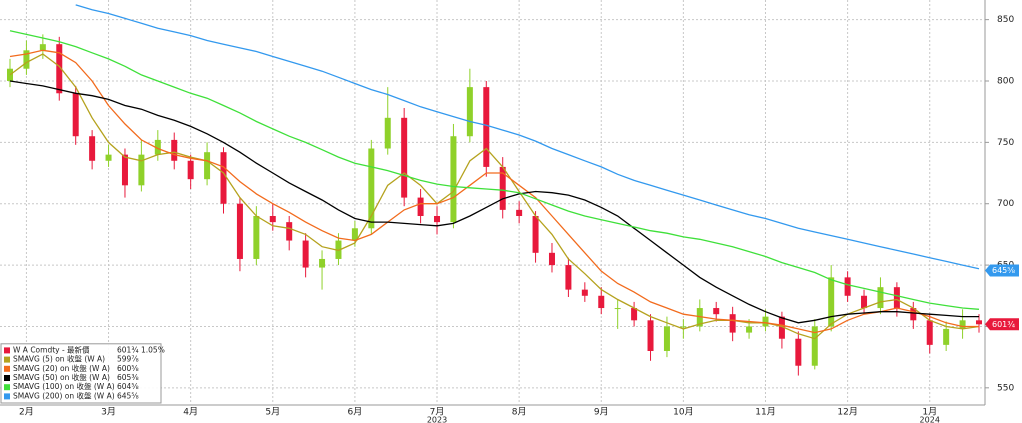 The image size is (1022, 423). I want to click on x-tick-label: 8月, so click(519, 412).